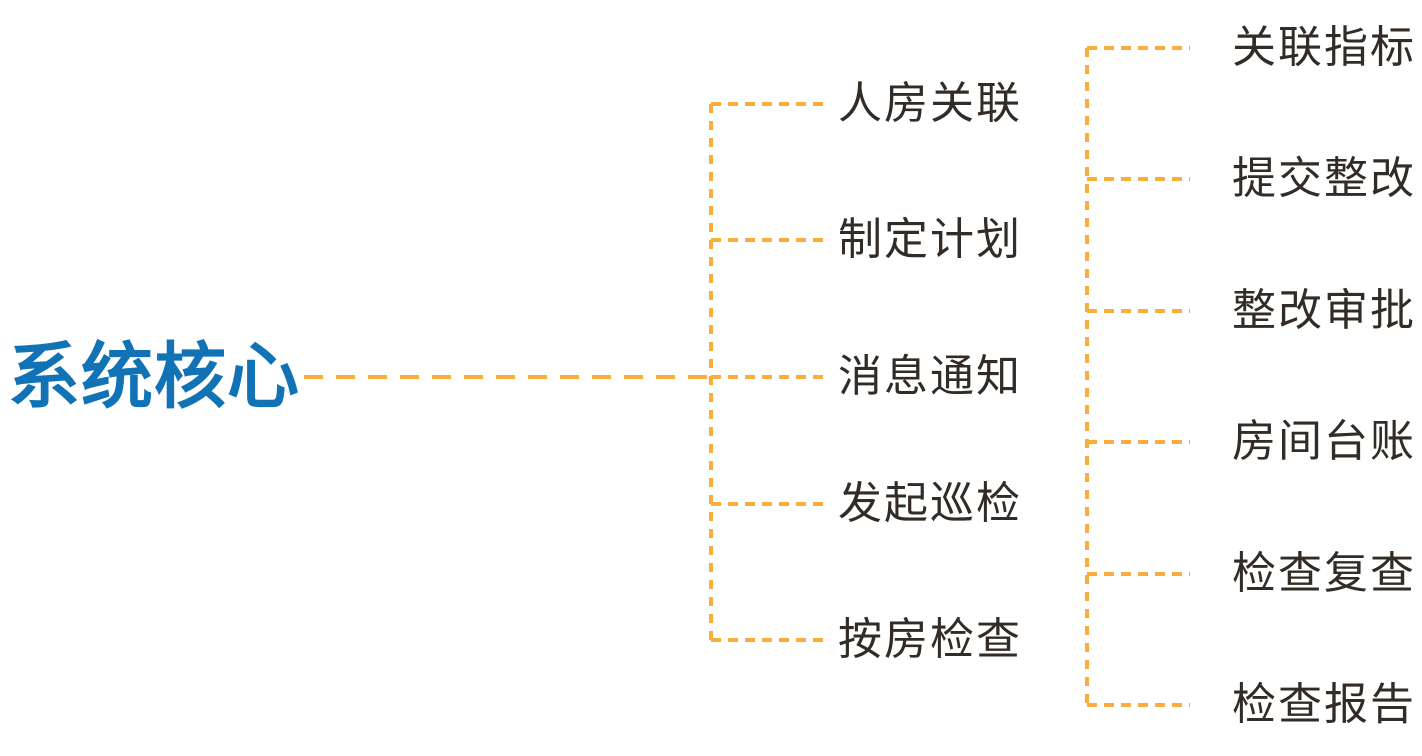 The image size is (1422, 756). What do you see at coordinates (930, 503) in the screenshot?
I see `level1-node-faqi-xunjian: 发起巡检` at bounding box center [930, 503].